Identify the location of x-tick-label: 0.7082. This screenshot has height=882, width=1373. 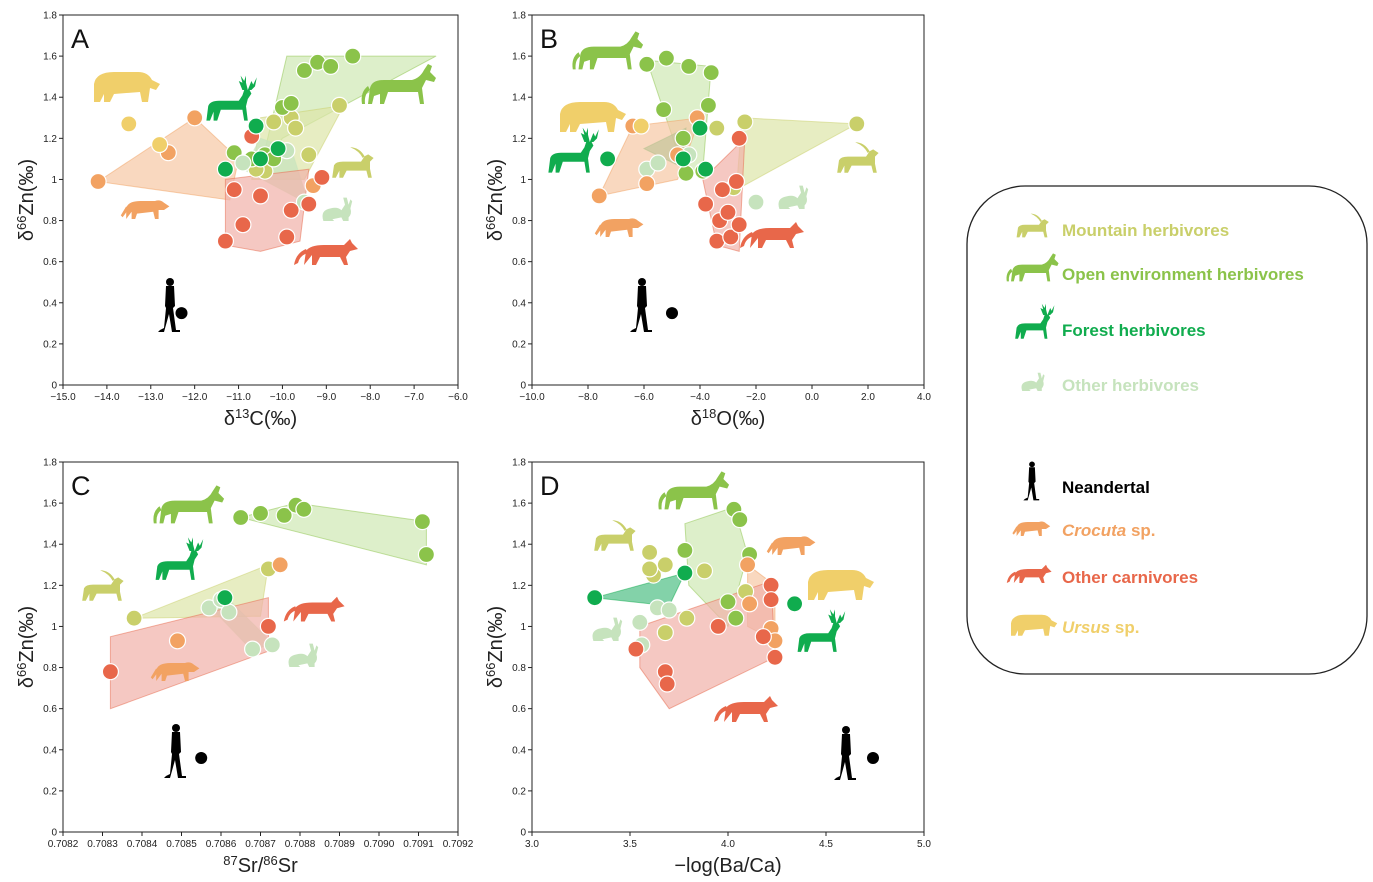
(63, 844).